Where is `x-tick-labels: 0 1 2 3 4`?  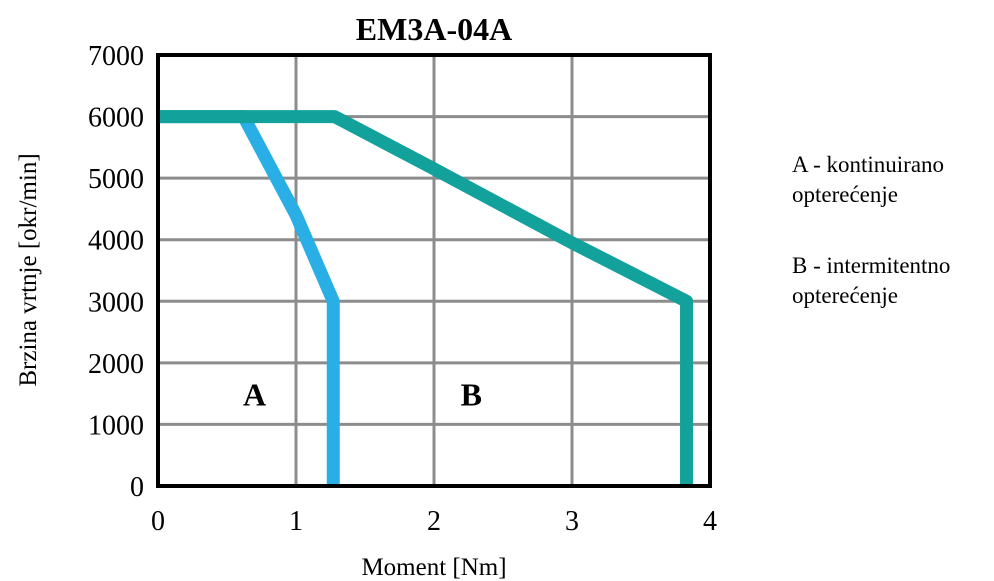
x-tick-labels: 0 1 2 3 4 is located at coordinates (434, 521).